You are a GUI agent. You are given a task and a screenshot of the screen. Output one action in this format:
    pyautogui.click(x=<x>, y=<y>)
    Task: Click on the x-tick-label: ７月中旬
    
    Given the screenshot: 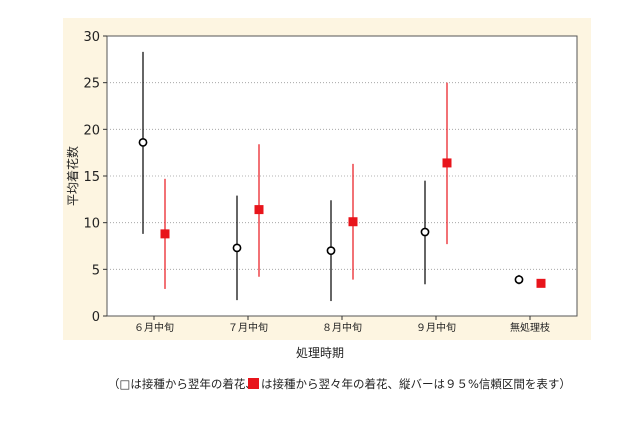 What is the action you would take?
    pyautogui.click(x=248, y=327)
    